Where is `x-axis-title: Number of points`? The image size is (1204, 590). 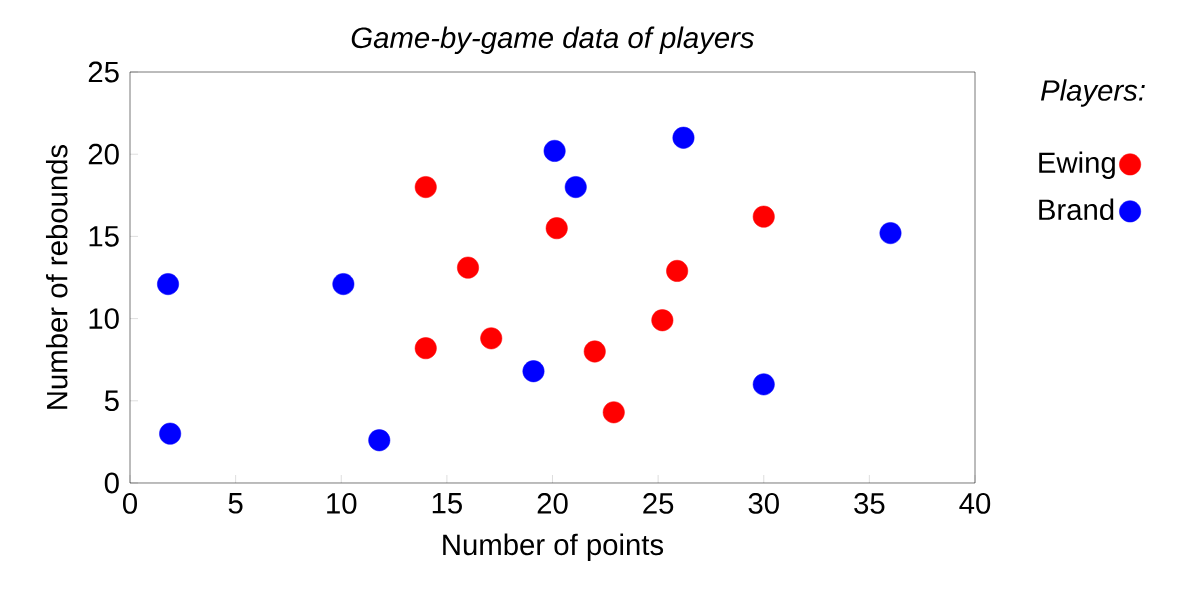
x-axis-title: Number of points is located at coordinates (553, 547).